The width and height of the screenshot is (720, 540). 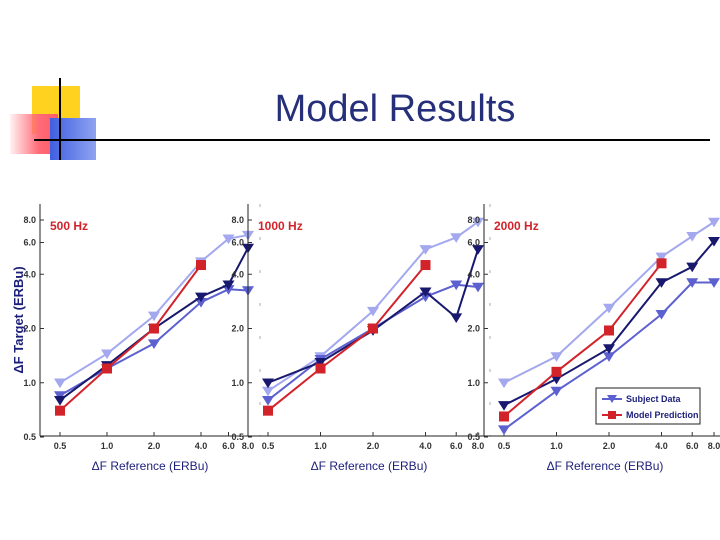 I want to click on condition-label: 2000 Hz, so click(x=516, y=226).